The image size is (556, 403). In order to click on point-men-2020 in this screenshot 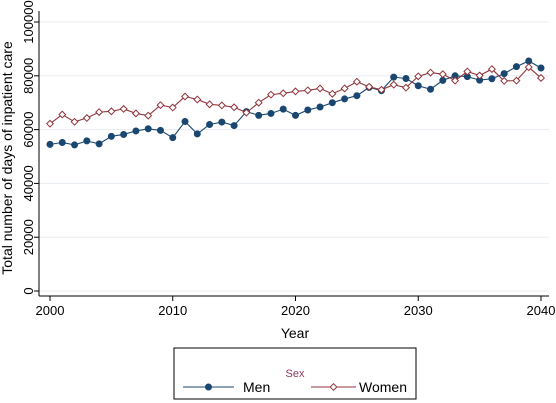, I will do `click(295, 115)`.